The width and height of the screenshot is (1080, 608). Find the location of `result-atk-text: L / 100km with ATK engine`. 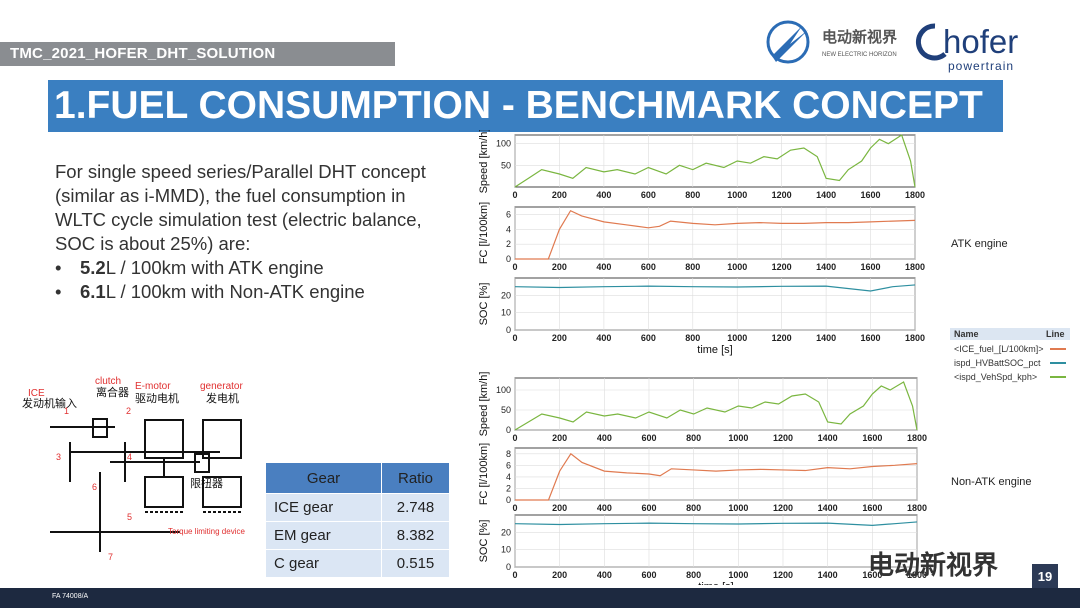

result-atk-text: L / 100km with ATK engine is located at coordinates (214, 267).